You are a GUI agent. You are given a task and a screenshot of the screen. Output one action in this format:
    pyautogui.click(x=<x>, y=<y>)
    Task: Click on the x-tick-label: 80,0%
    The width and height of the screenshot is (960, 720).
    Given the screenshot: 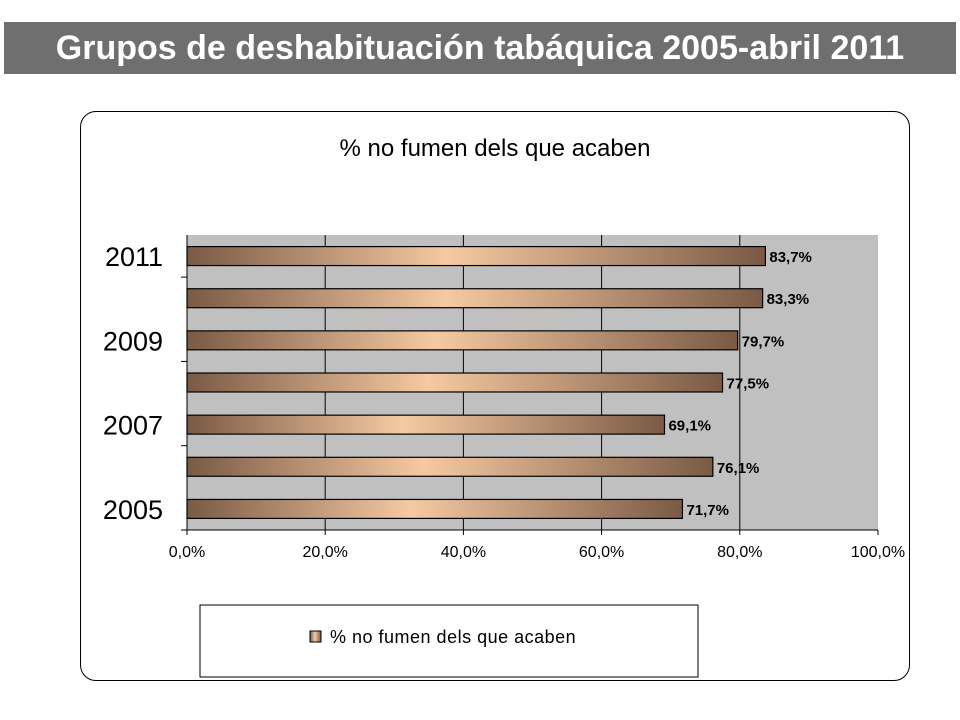 What is the action you would take?
    pyautogui.click(x=739, y=552)
    